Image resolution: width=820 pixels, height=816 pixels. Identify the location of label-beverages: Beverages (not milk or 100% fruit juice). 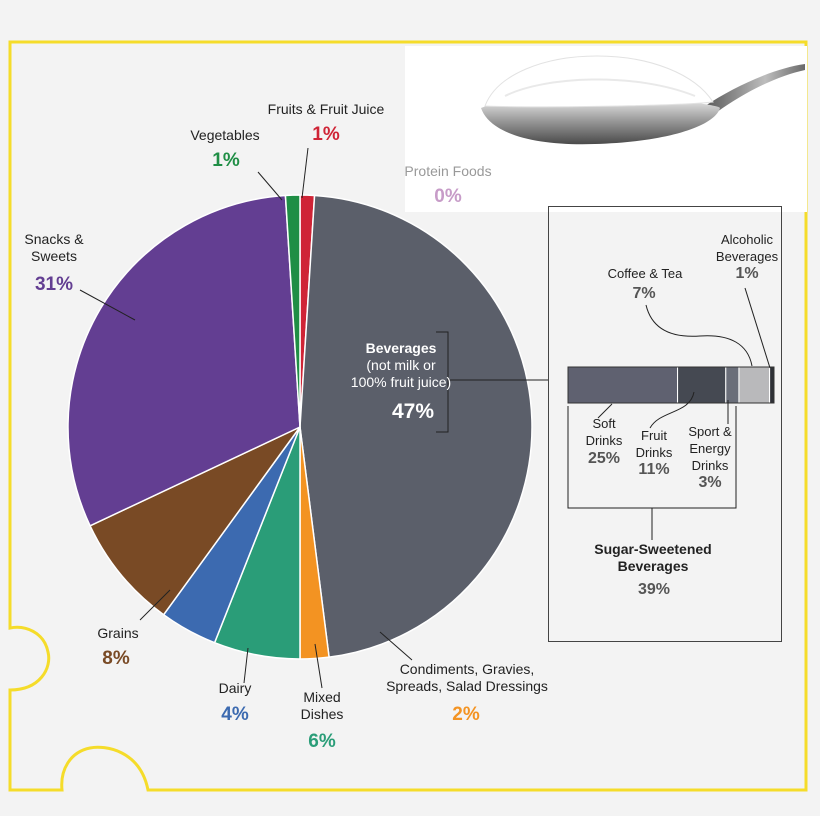
(401, 365).